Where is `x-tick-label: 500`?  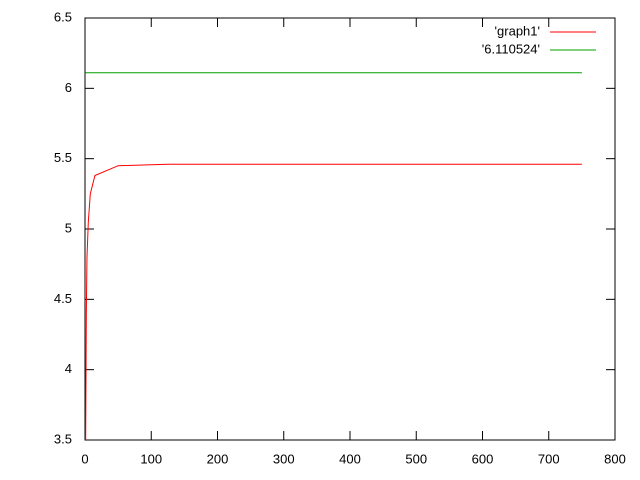
x-tick-label: 500 is located at coordinates (416, 458).